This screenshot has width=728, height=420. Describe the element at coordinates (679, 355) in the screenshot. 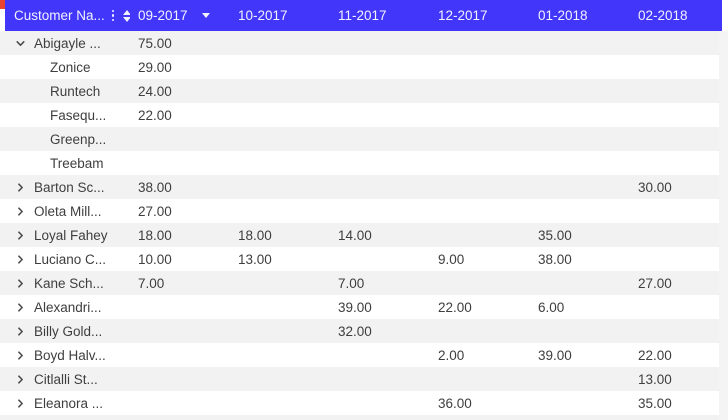

I see `value-cell: 22.00` at that location.